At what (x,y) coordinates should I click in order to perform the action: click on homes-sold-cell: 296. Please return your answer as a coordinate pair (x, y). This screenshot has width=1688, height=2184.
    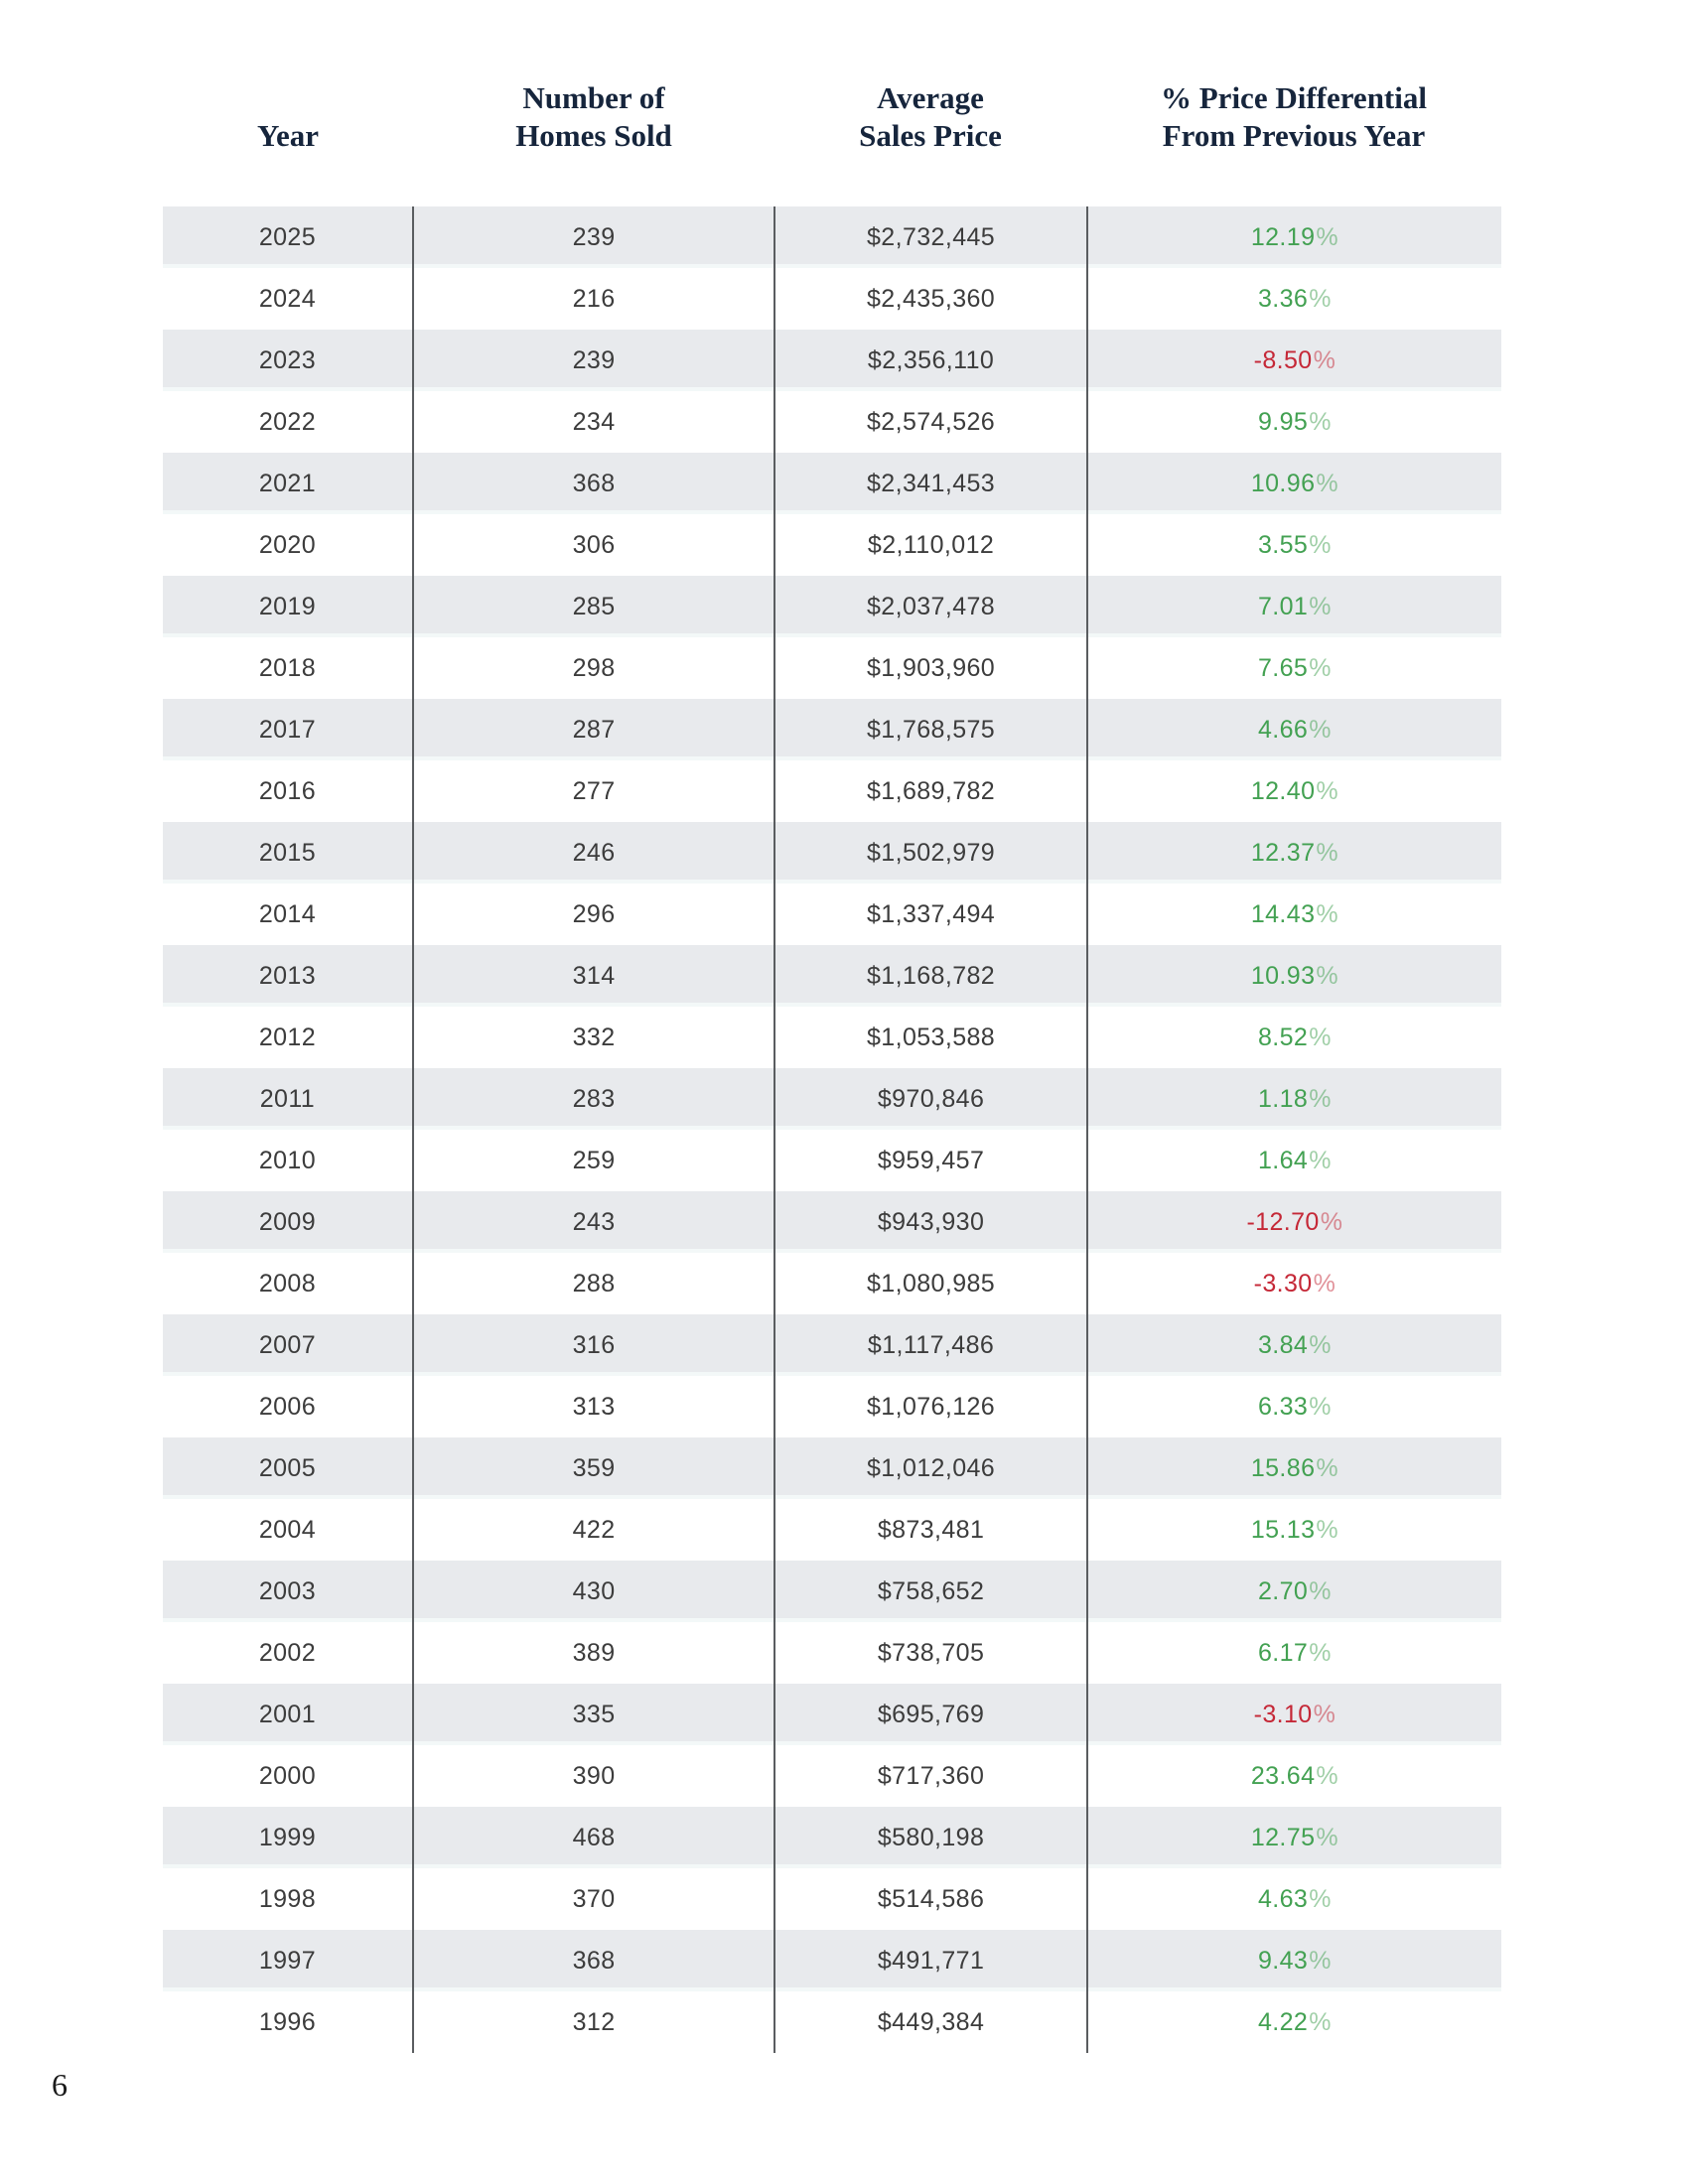
    Looking at the image, I should click on (595, 914).